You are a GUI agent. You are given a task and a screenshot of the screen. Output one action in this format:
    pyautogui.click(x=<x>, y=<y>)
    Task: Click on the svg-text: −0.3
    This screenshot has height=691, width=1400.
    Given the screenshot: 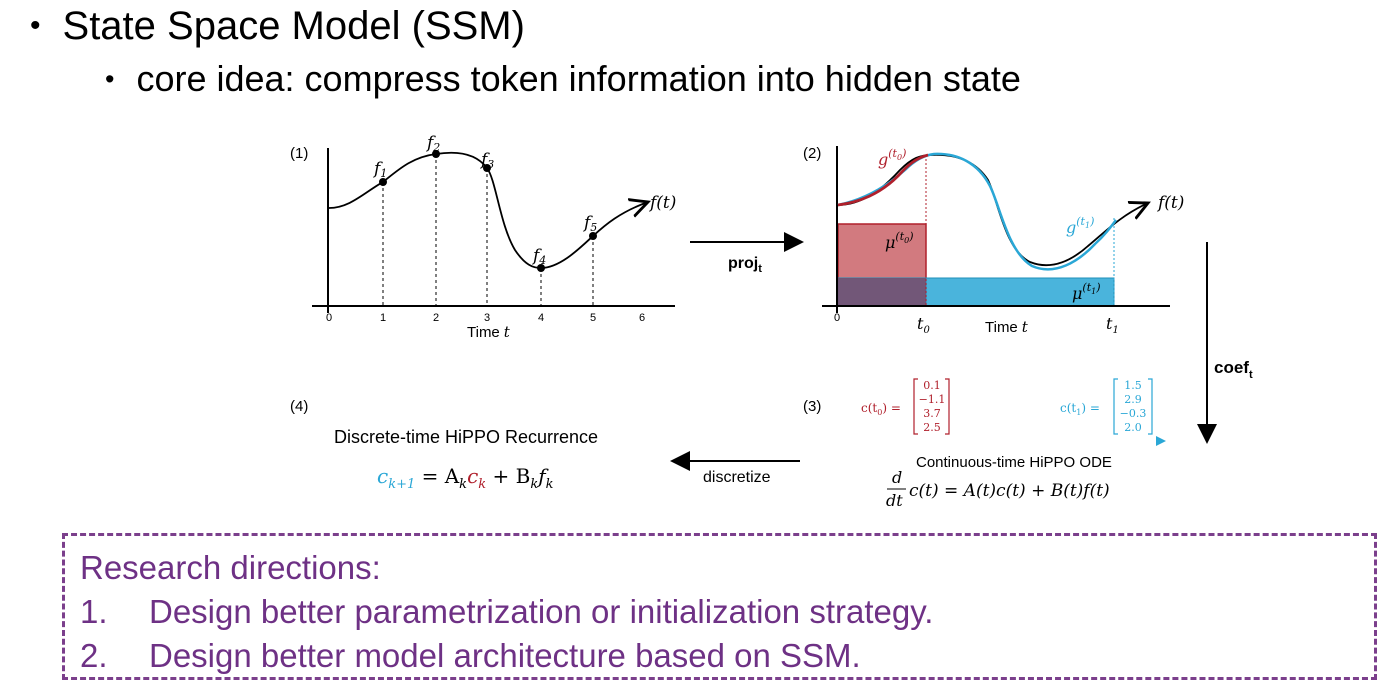 What is the action you would take?
    pyautogui.click(x=1133, y=413)
    